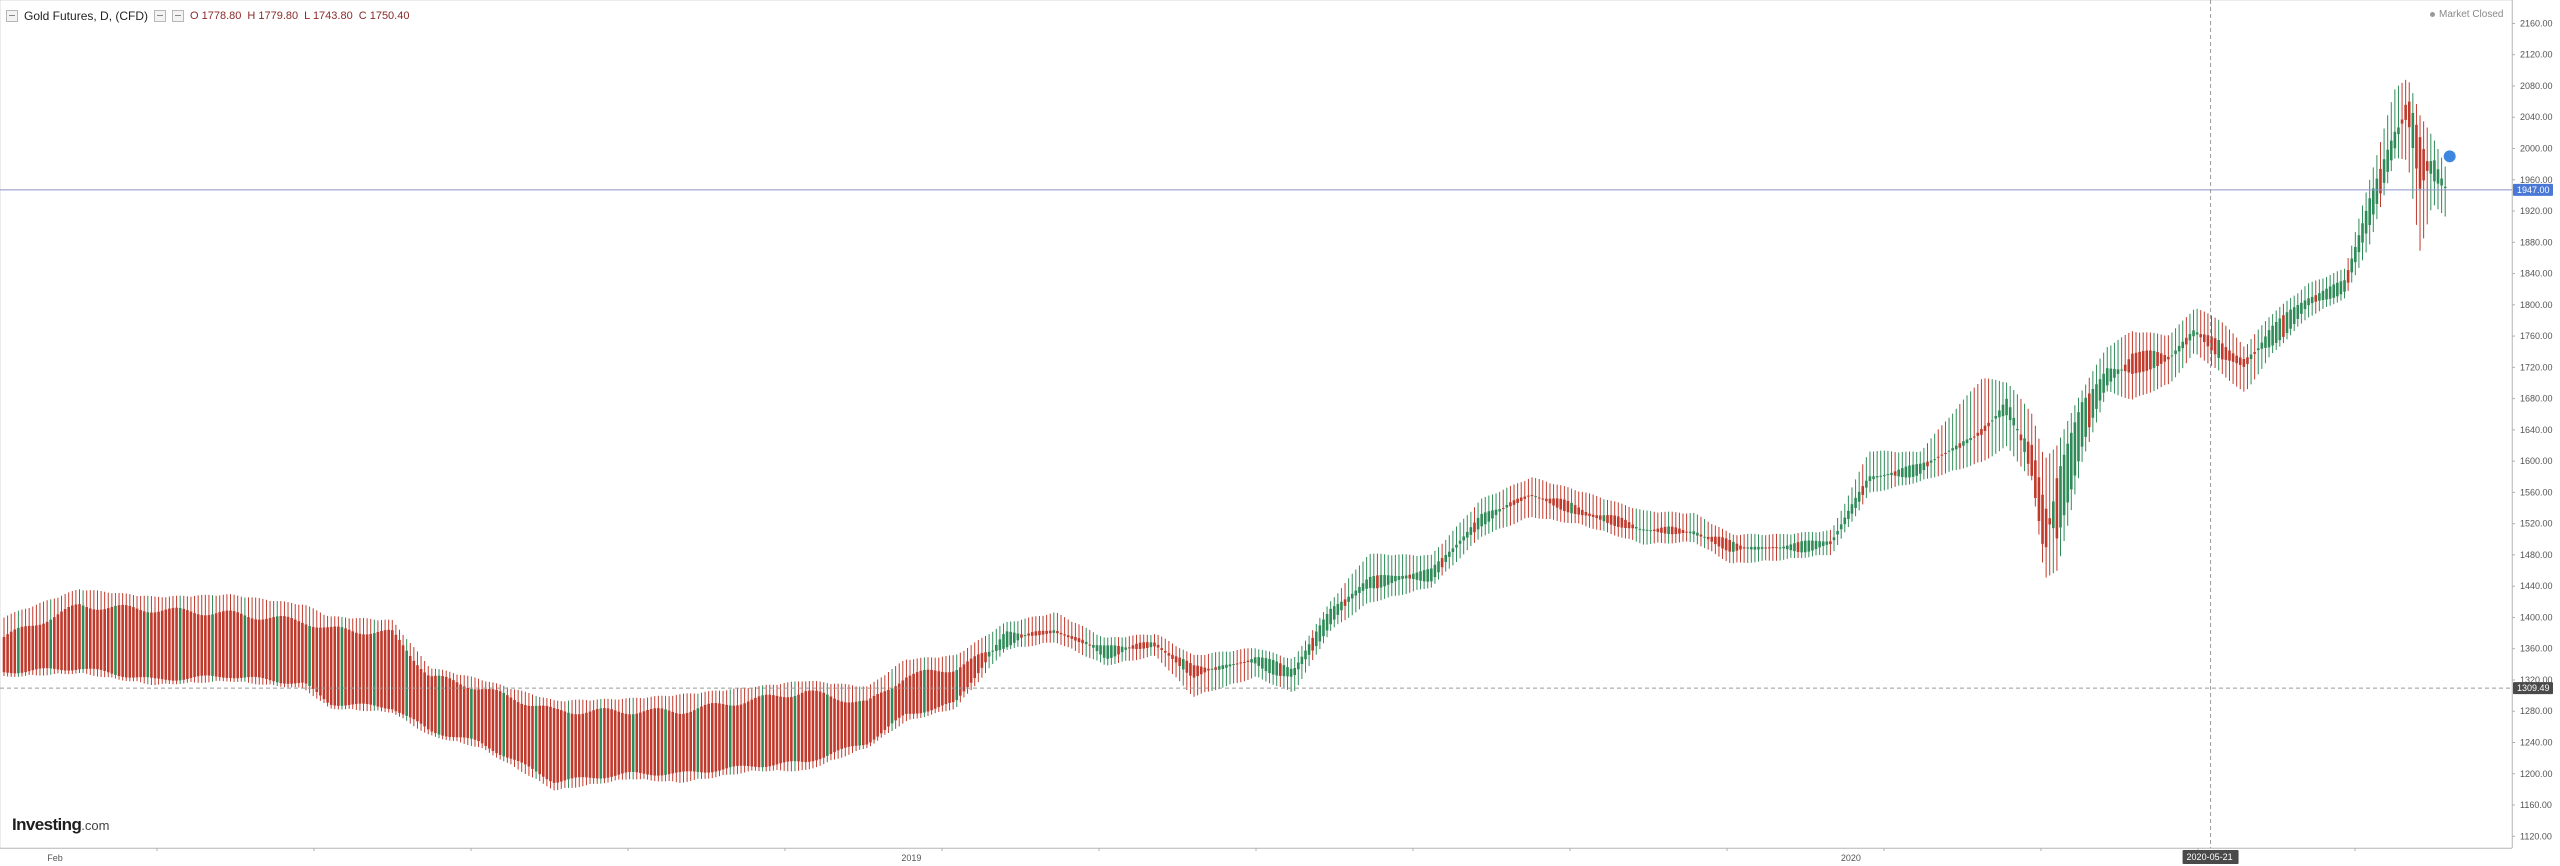 This screenshot has width=2560, height=866. I want to click on minimize-icon, so click(12, 16).